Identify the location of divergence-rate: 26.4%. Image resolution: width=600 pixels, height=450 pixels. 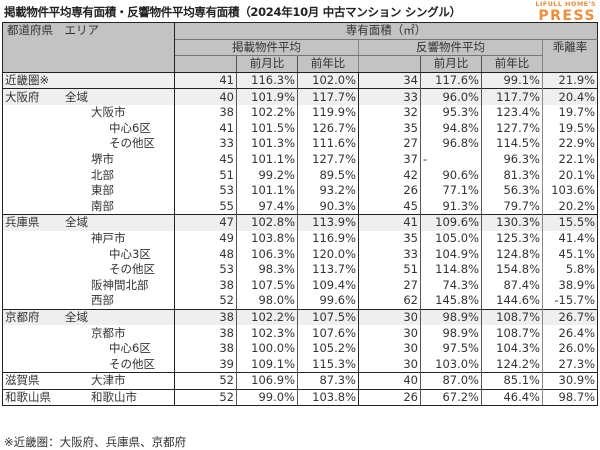
(570, 333).